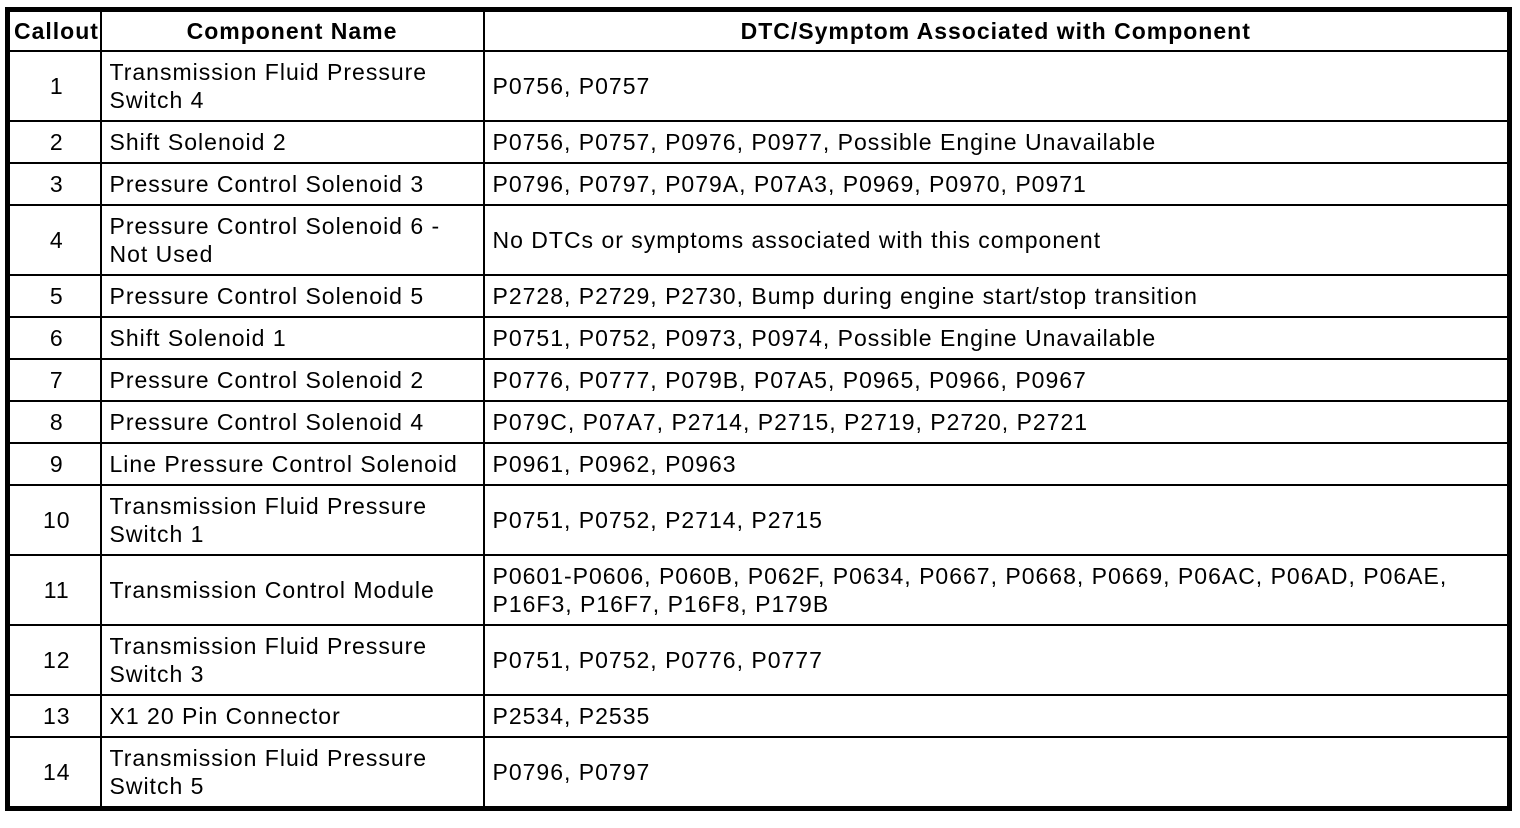 Image resolution: width=1520 pixels, height=828 pixels. What do you see at coordinates (996, 86) in the screenshot?
I see `dtc-symptom-cell: P0756, P0757` at bounding box center [996, 86].